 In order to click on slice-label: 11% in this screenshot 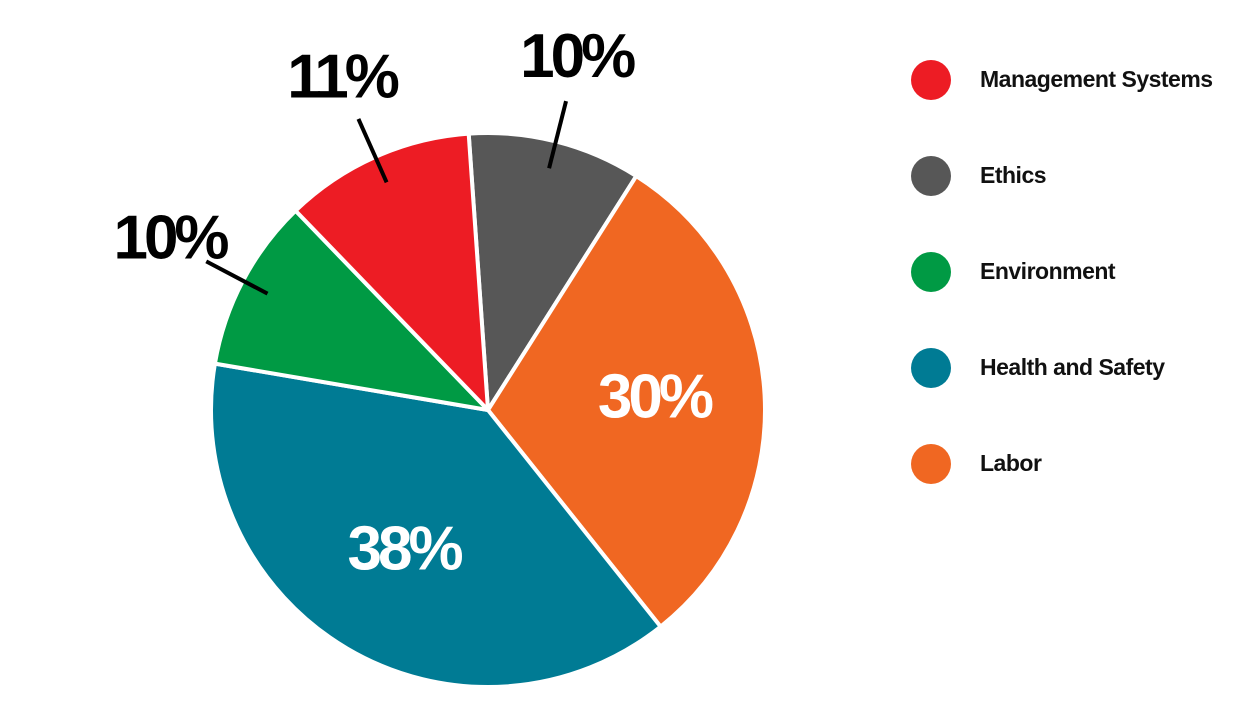, I will do `click(343, 76)`.